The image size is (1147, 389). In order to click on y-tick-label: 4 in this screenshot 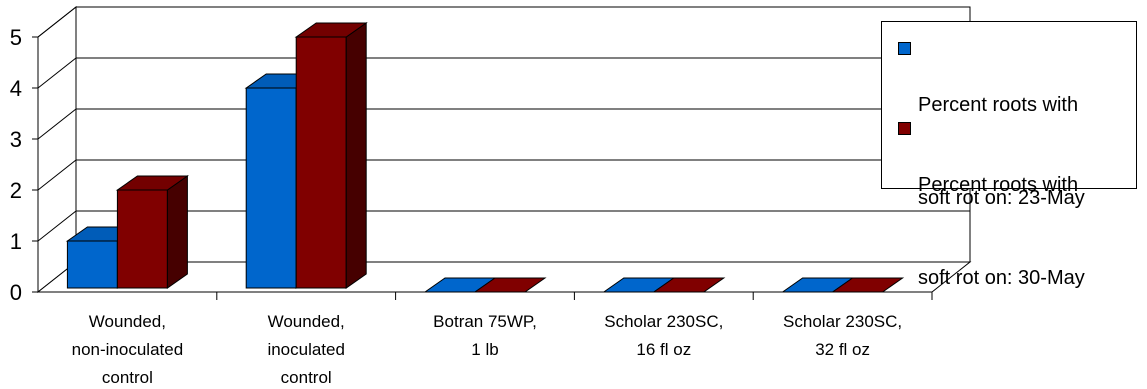, I will do `click(16, 88)`.